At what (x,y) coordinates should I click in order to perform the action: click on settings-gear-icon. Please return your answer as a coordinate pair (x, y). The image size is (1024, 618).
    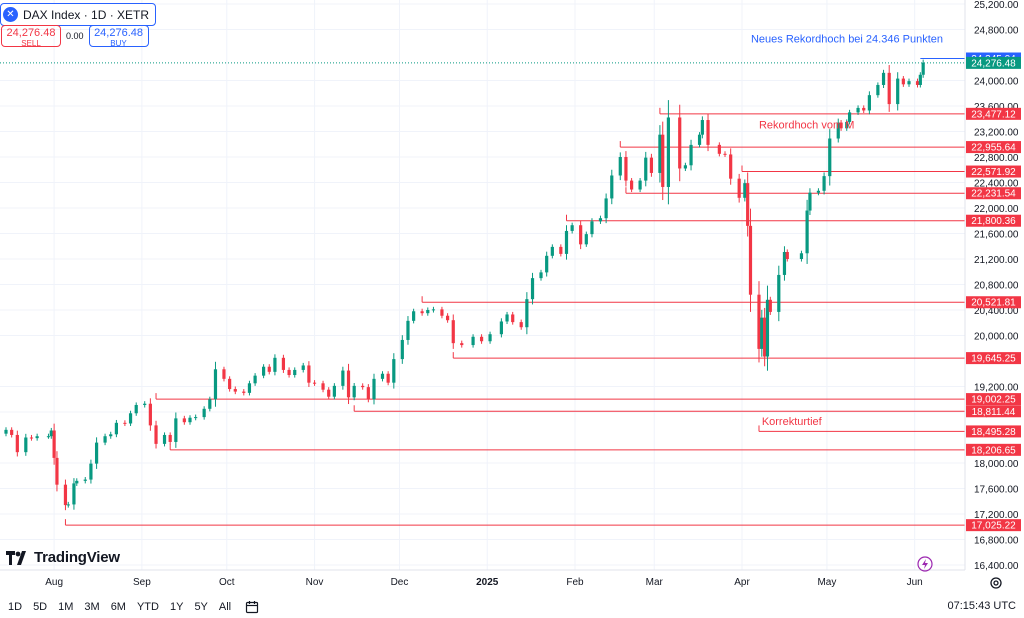
    Looking at the image, I should click on (996, 583).